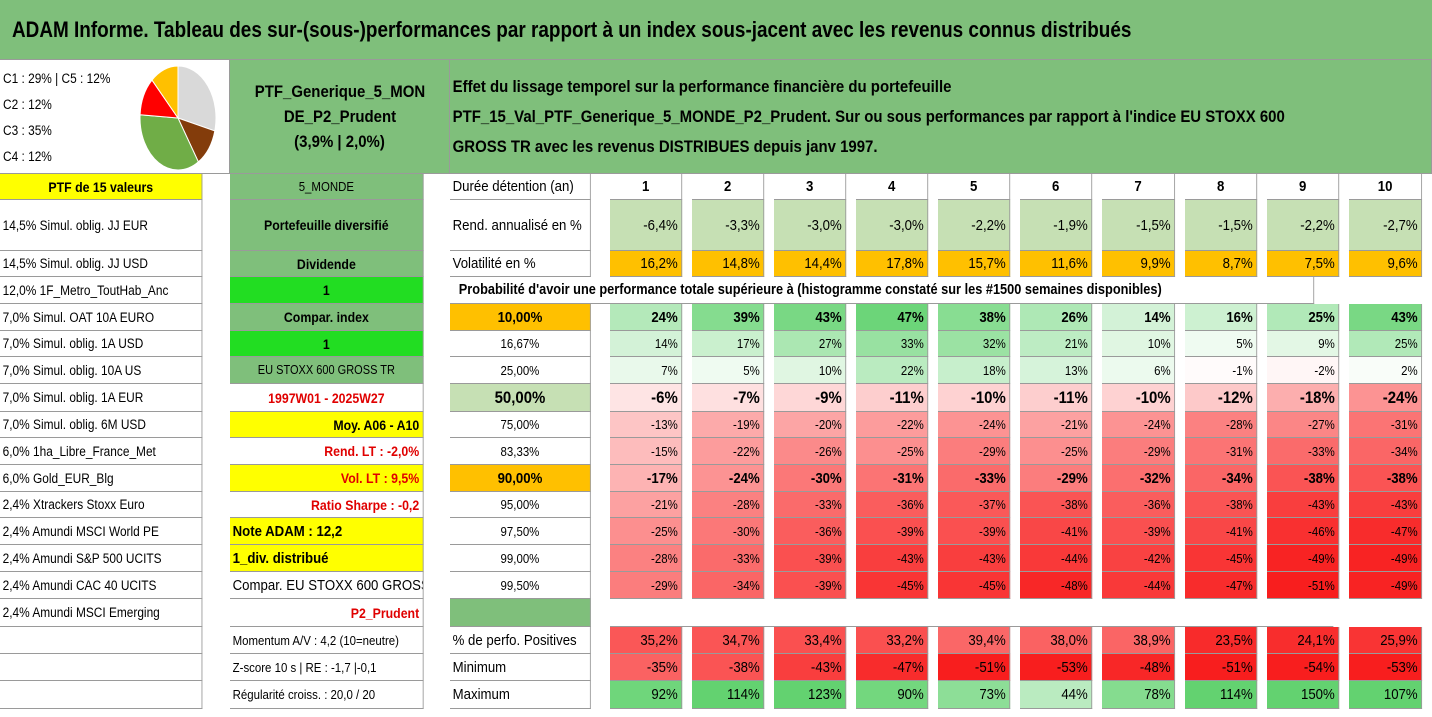 The height and width of the screenshot is (717, 1432). I want to click on param-cell: Portefeuille diversifié, so click(327, 225).